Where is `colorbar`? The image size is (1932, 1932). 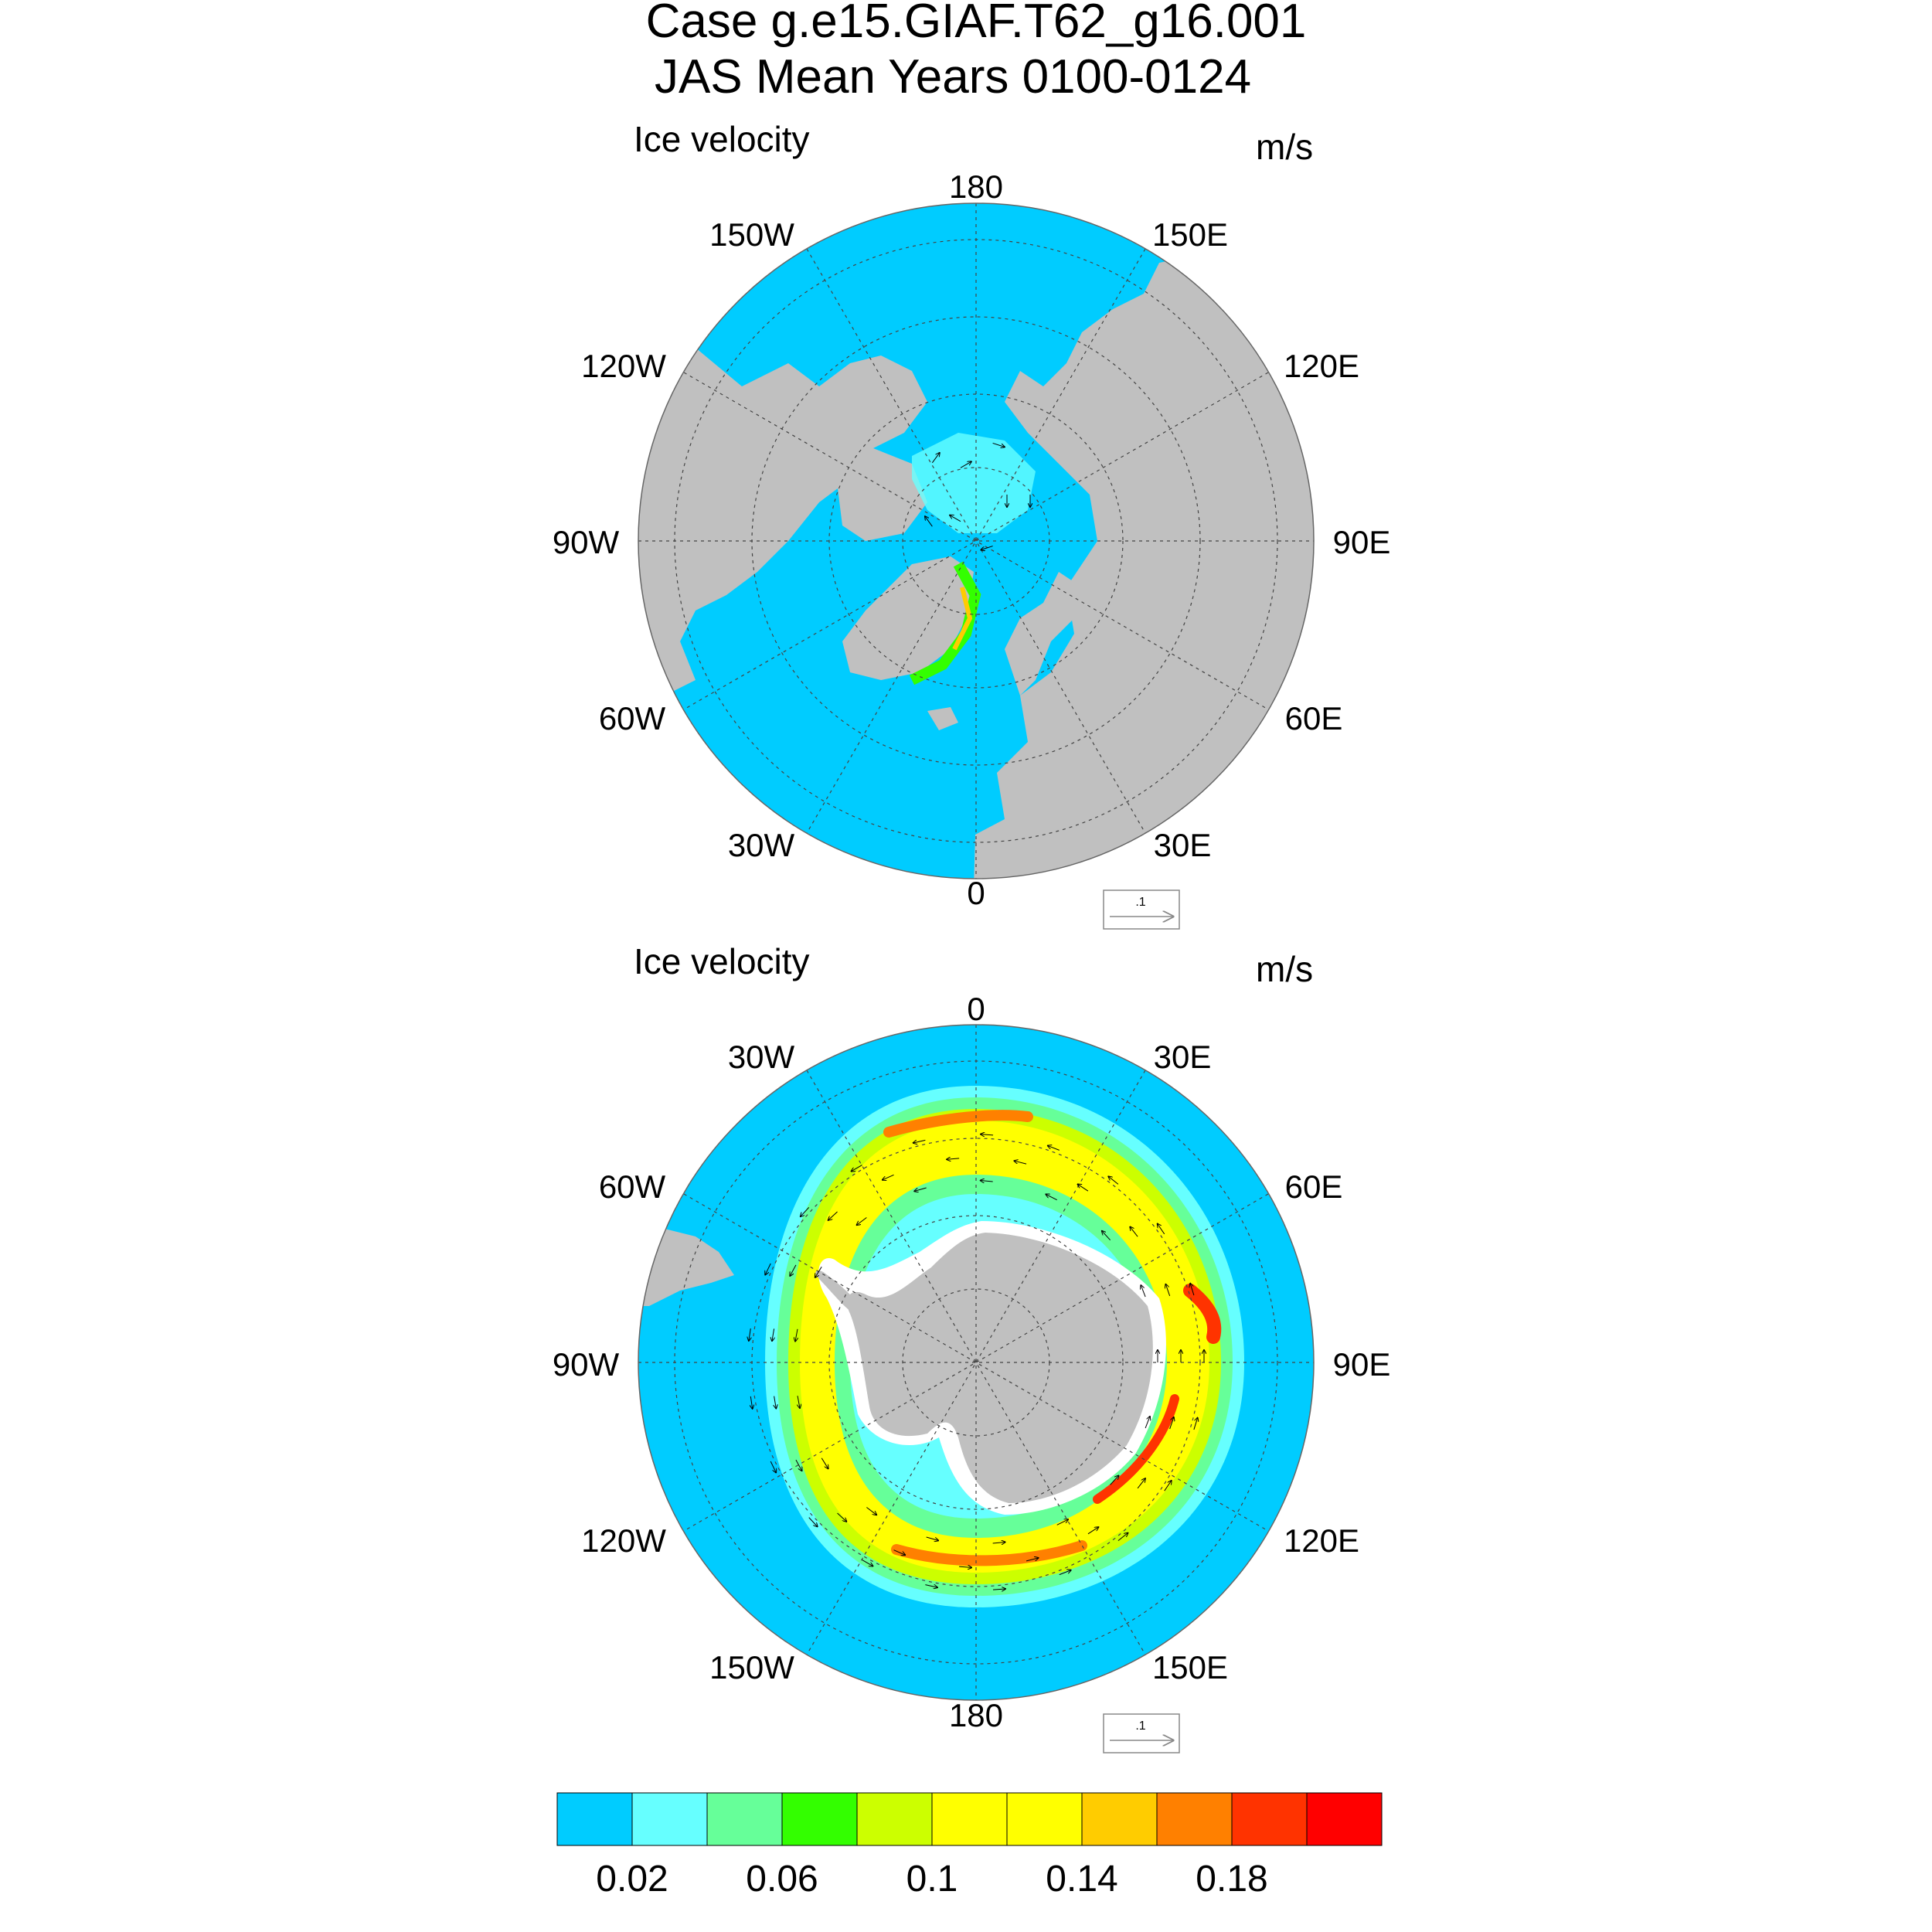
colorbar is located at coordinates (970, 1819).